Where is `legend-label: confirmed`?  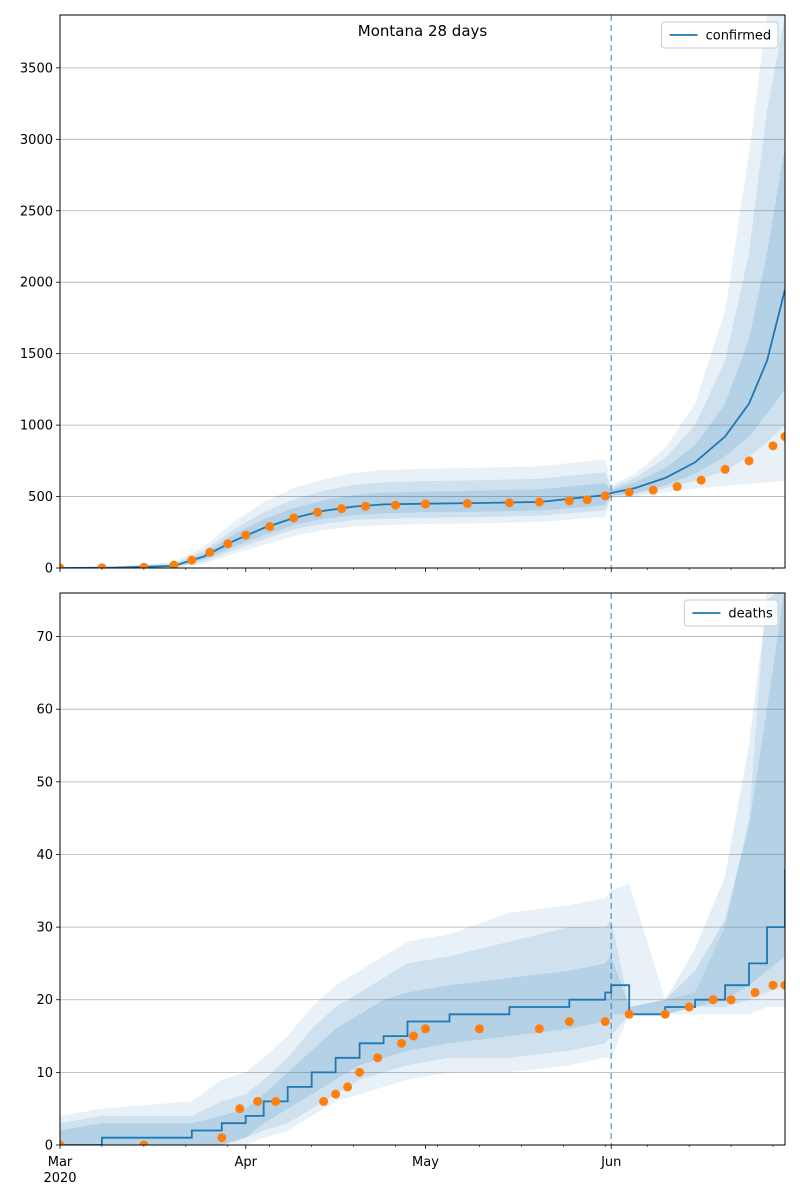
legend-label: confirmed is located at coordinates (739, 36).